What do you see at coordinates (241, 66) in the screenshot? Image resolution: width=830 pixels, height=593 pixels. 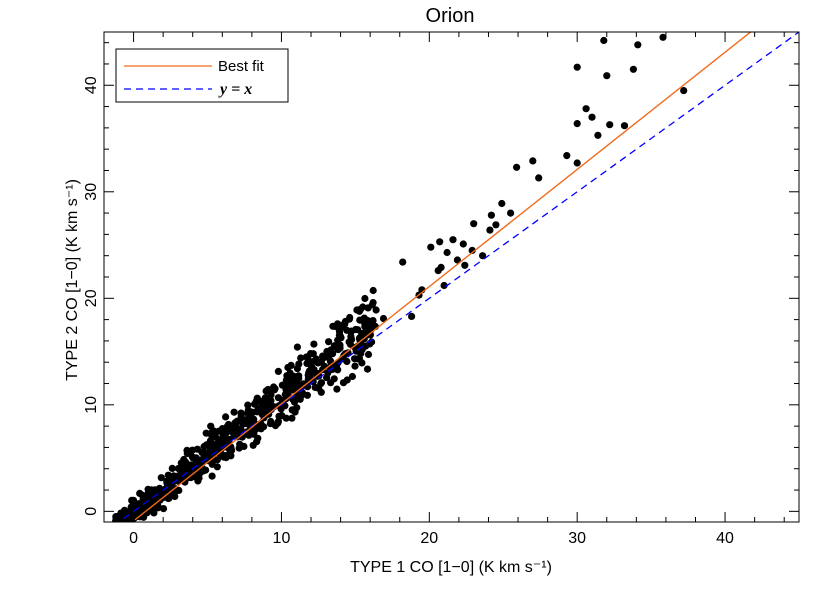 I see `legend-label-best-fit: Best fit` at bounding box center [241, 66].